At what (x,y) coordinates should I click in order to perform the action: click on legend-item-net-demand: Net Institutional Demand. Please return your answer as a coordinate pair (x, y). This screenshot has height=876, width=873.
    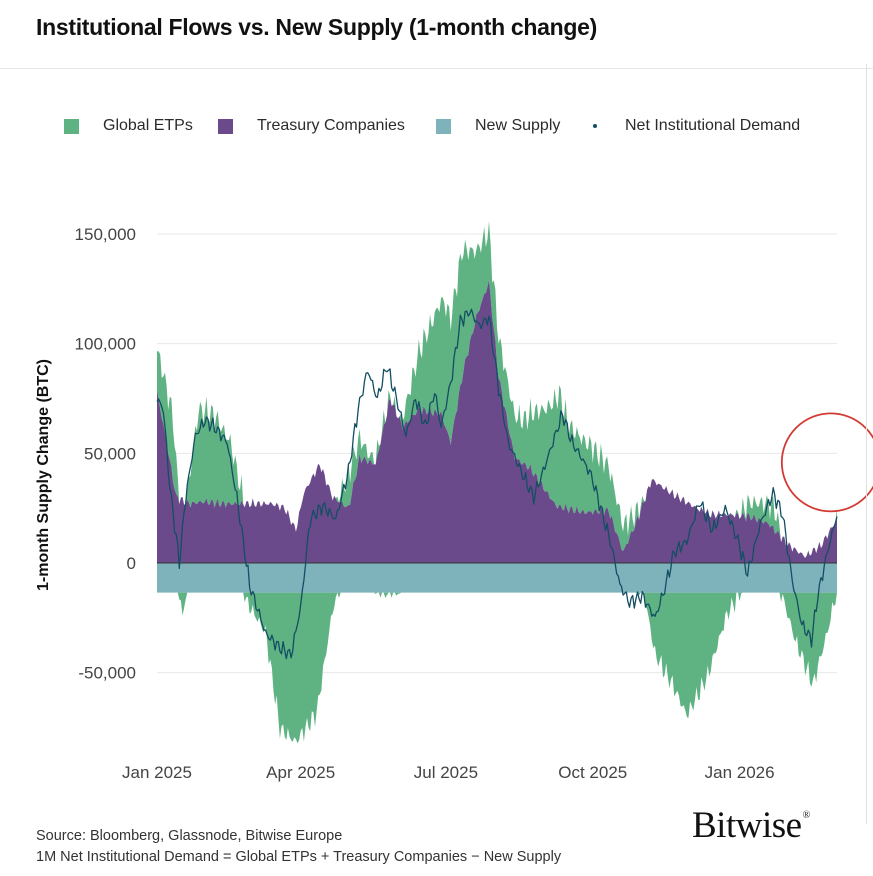
    Looking at the image, I should click on (694, 126).